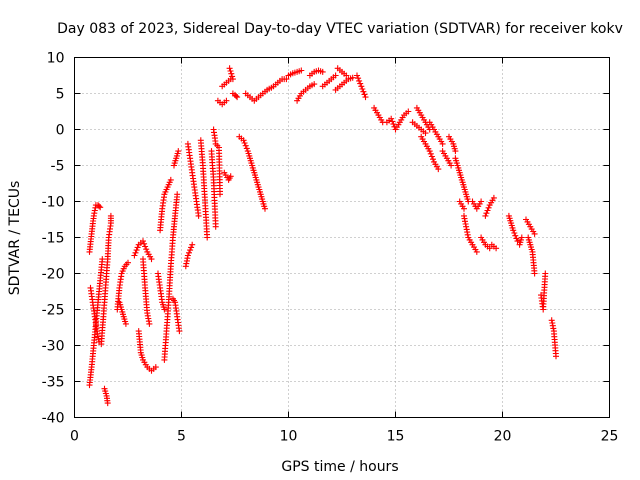 The height and width of the screenshot is (480, 640). What do you see at coordinates (503, 437) in the screenshot?
I see `x-tick-label: 20` at bounding box center [503, 437].